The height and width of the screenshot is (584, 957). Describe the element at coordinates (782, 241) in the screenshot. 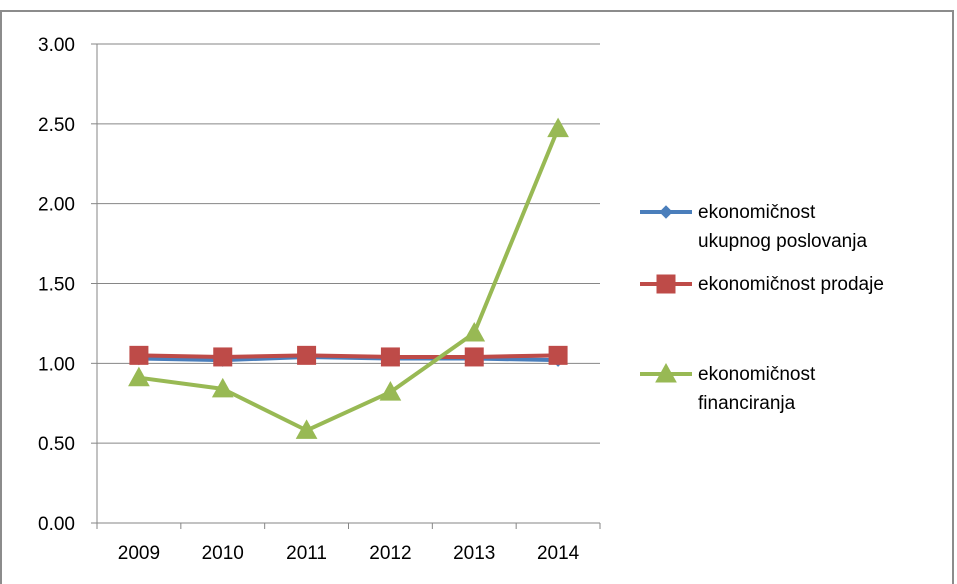

I see `legend-label: ukupnog poslovanja` at that location.